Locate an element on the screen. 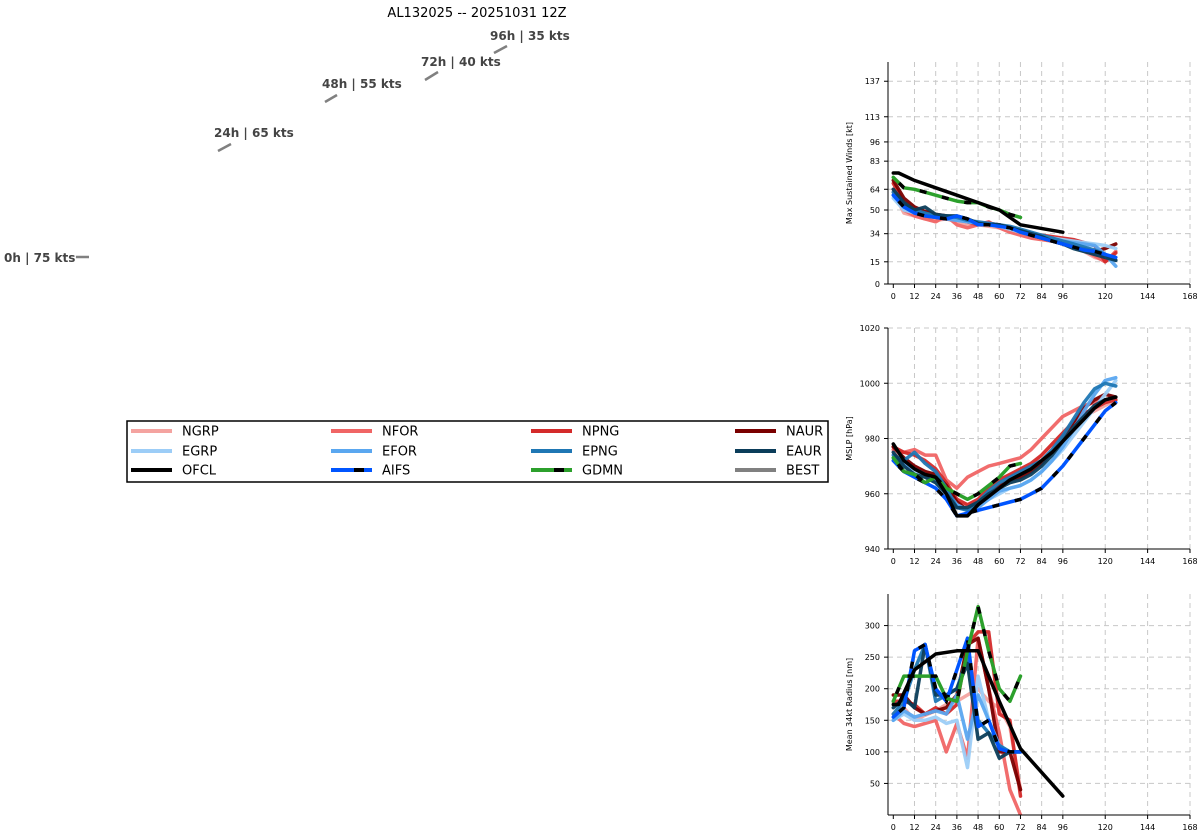  y-tick-label: 137 is located at coordinates (872, 81).